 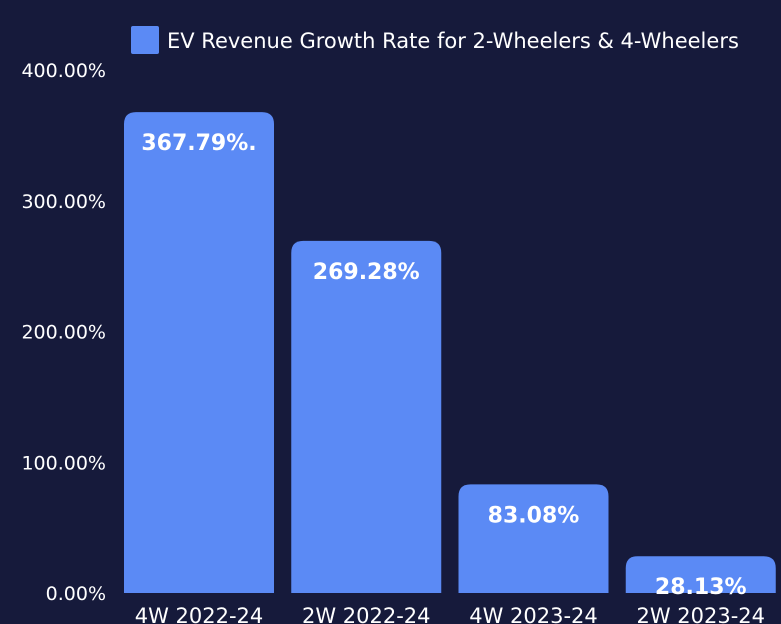 What do you see at coordinates (198, 143) in the screenshot?
I see `bar-value-label: 367.79%.` at bounding box center [198, 143].